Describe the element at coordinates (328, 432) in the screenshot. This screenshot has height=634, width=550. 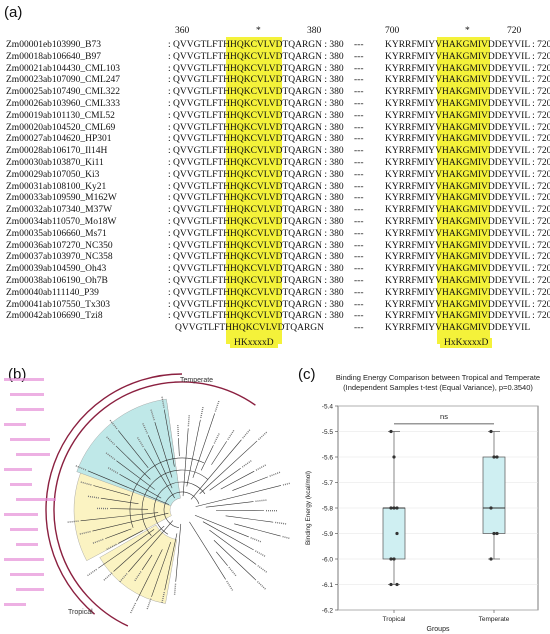
I see `y-tick-label: -5.5` at that location.